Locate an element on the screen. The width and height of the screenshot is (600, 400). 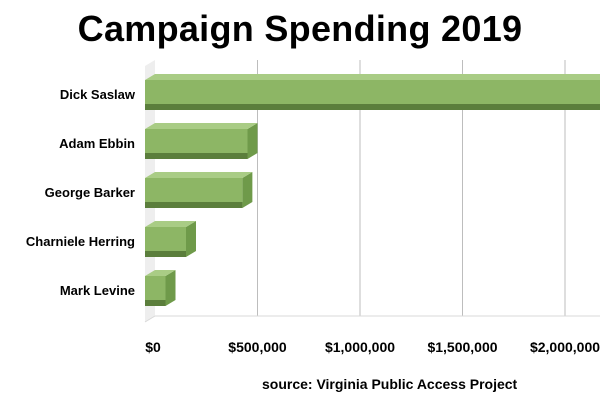
x-tick-label: $1,500,000 is located at coordinates (462, 347).